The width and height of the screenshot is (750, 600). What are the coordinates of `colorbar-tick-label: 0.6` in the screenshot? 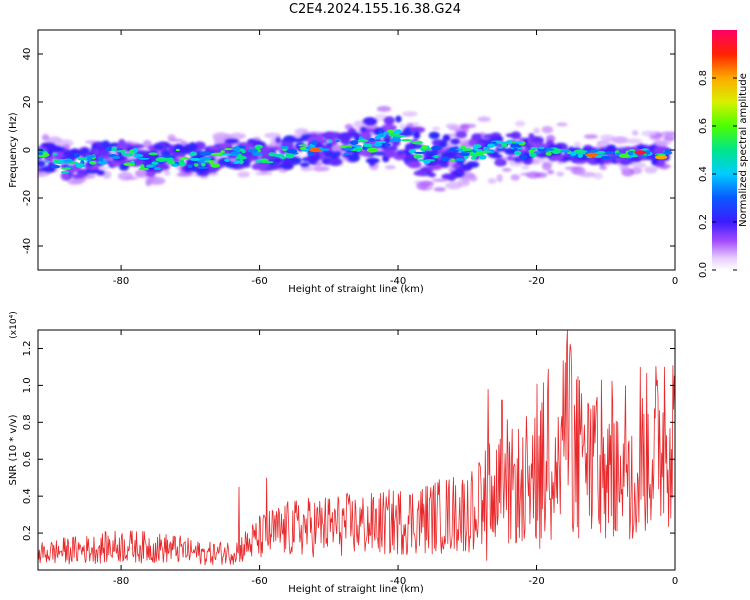 It's located at (703, 126).